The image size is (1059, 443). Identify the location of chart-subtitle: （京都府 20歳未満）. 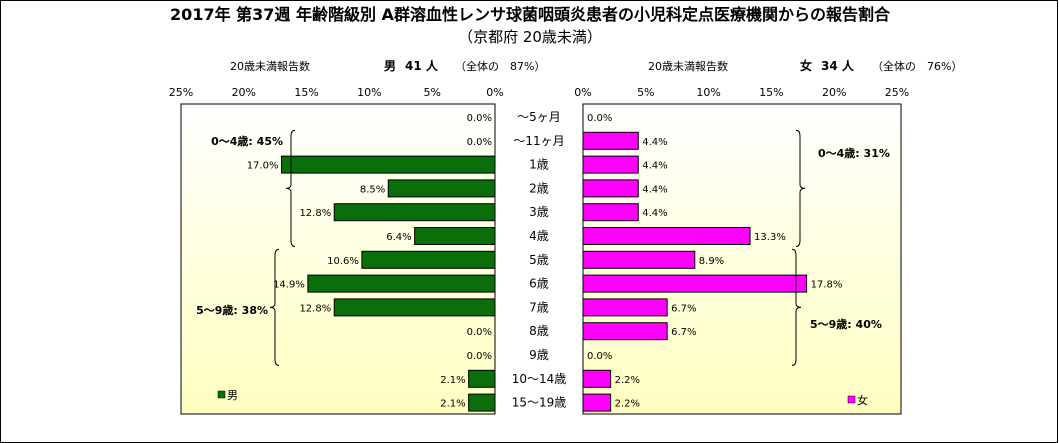
(530, 37).